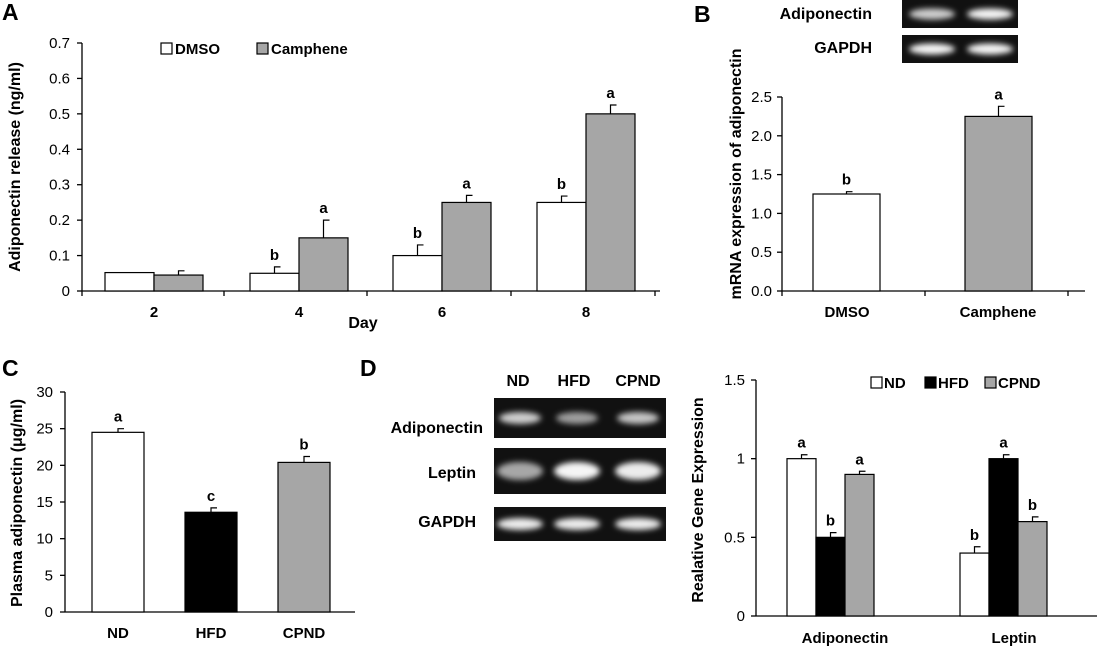  I want to click on chart-b-bar-camphene-significance-letter: a, so click(998, 94).